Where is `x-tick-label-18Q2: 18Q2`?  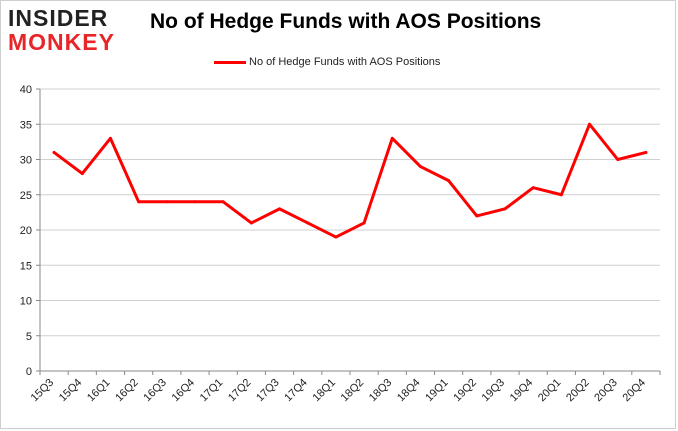 x-tick-label-18Q2: 18Q2 is located at coordinates (353, 391).